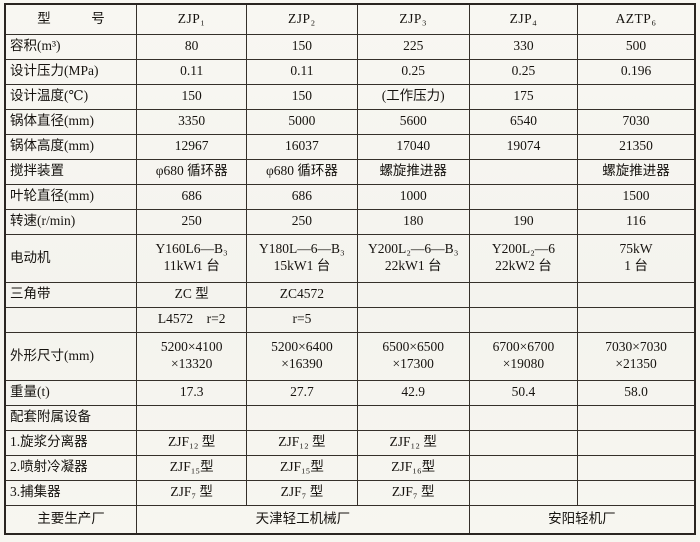  Describe the element at coordinates (302, 319) in the screenshot. I see `spec-cell: r=5` at that location.